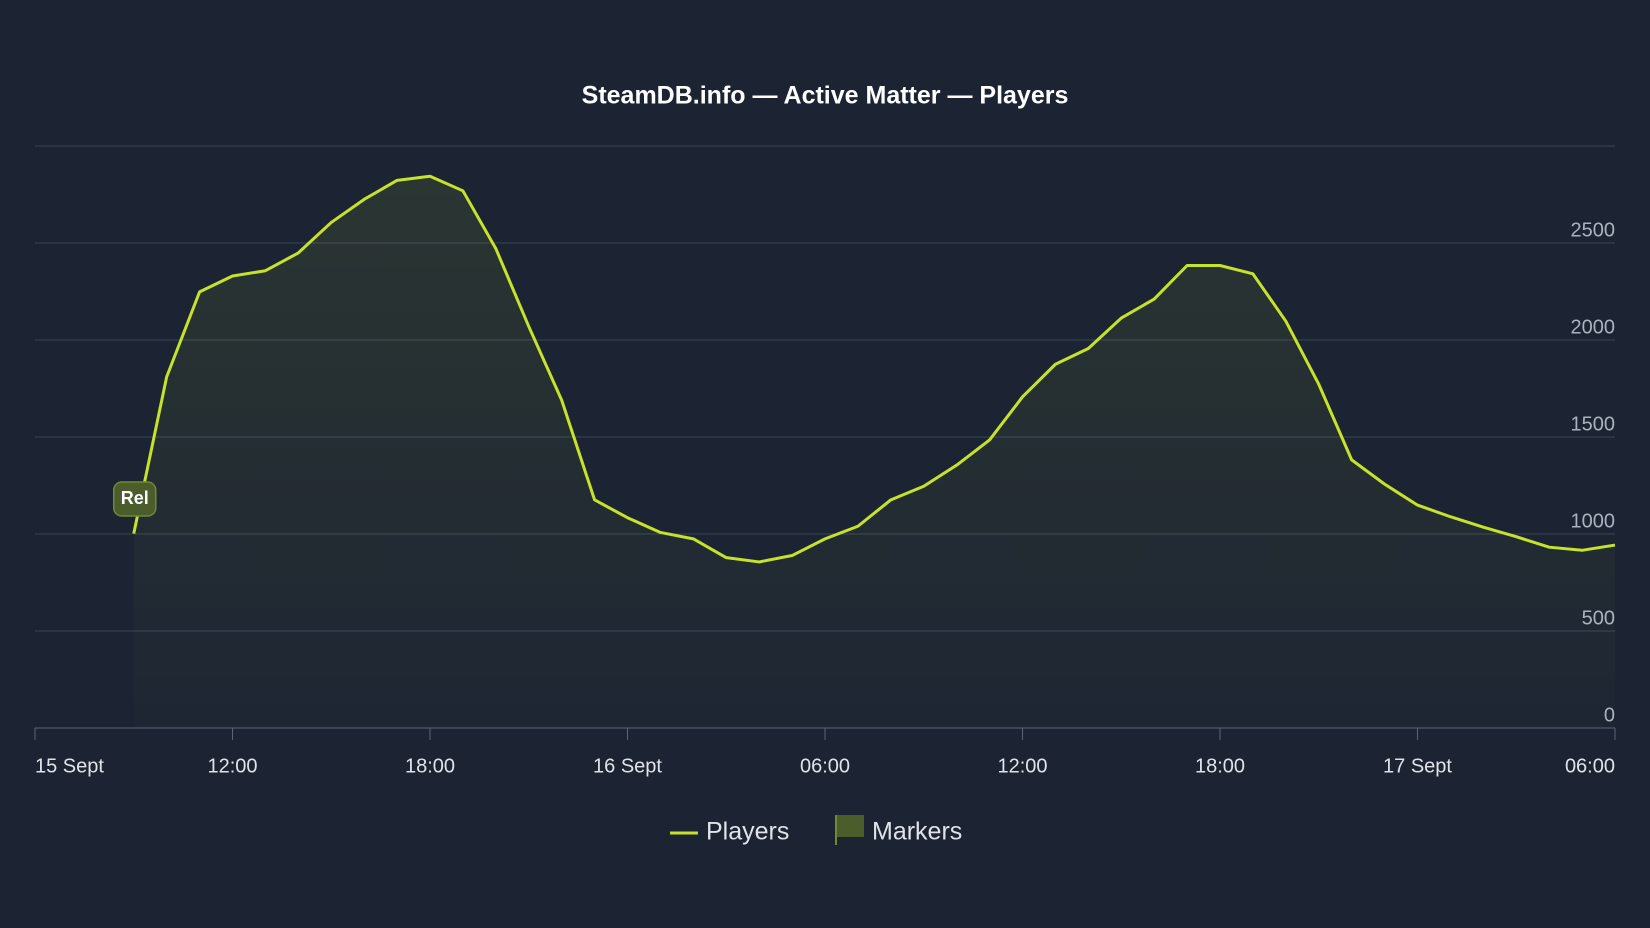 The image size is (1650, 928). Describe the element at coordinates (1593, 424) in the screenshot. I see `y-tick-label: 1500` at that location.